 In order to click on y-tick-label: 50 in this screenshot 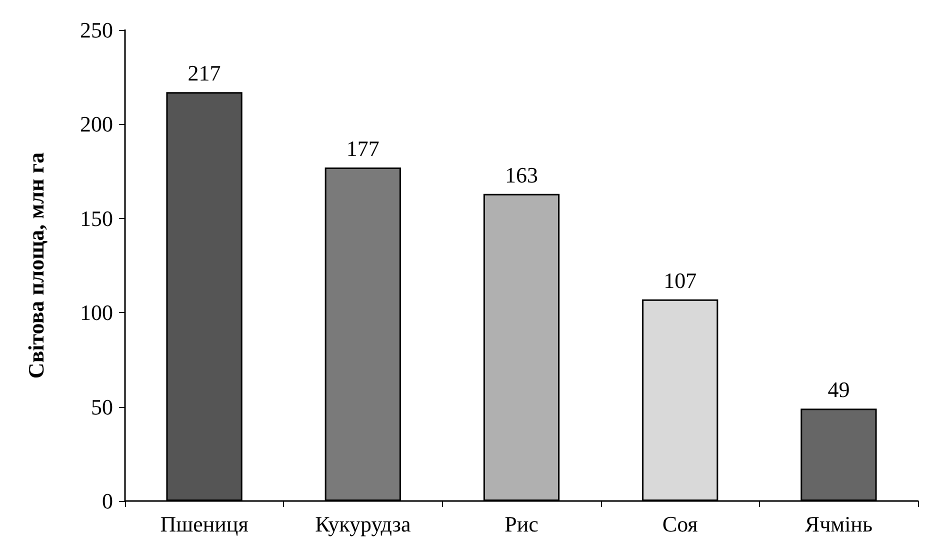, I will do `click(102, 407)`.